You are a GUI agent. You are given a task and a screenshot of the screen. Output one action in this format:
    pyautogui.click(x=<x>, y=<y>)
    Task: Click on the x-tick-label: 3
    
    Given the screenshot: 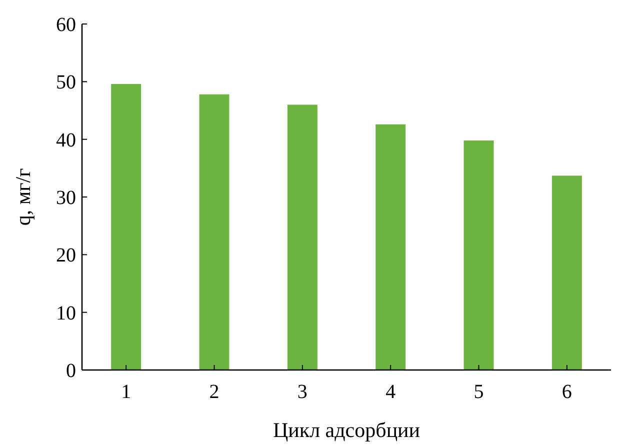 What is the action you would take?
    pyautogui.click(x=302, y=392)
    